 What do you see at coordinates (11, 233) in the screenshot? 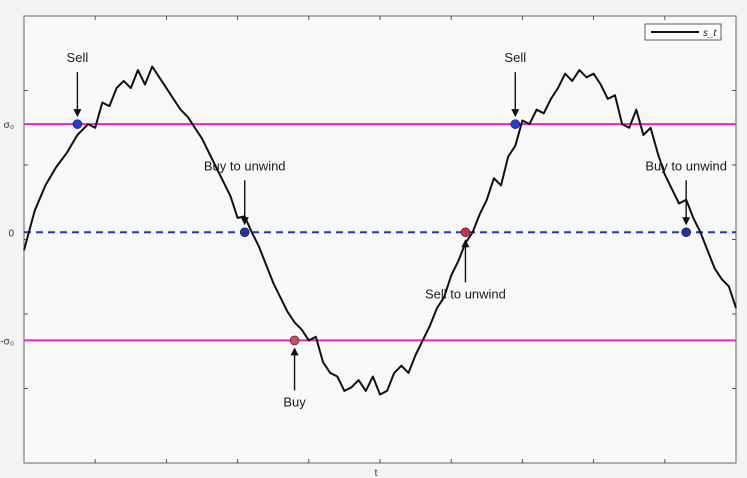
I see `y-tick-label: 0` at bounding box center [11, 233].